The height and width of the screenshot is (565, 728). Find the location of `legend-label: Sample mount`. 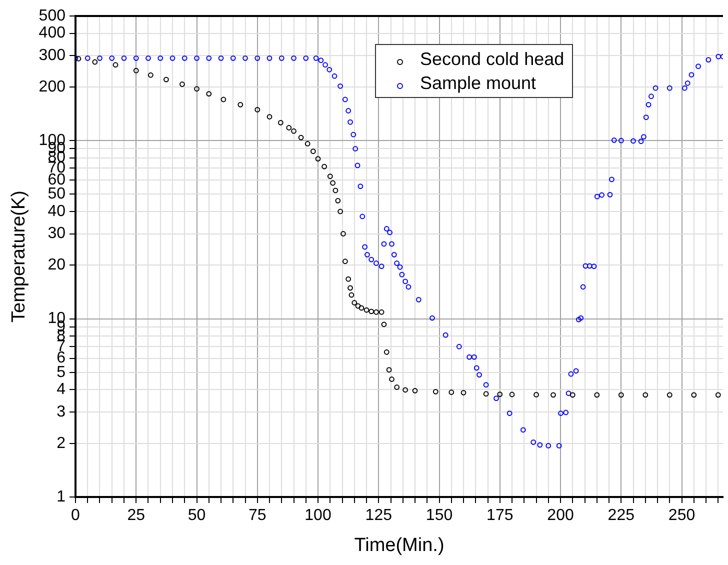

legend-label: Sample mount is located at coordinates (478, 83).